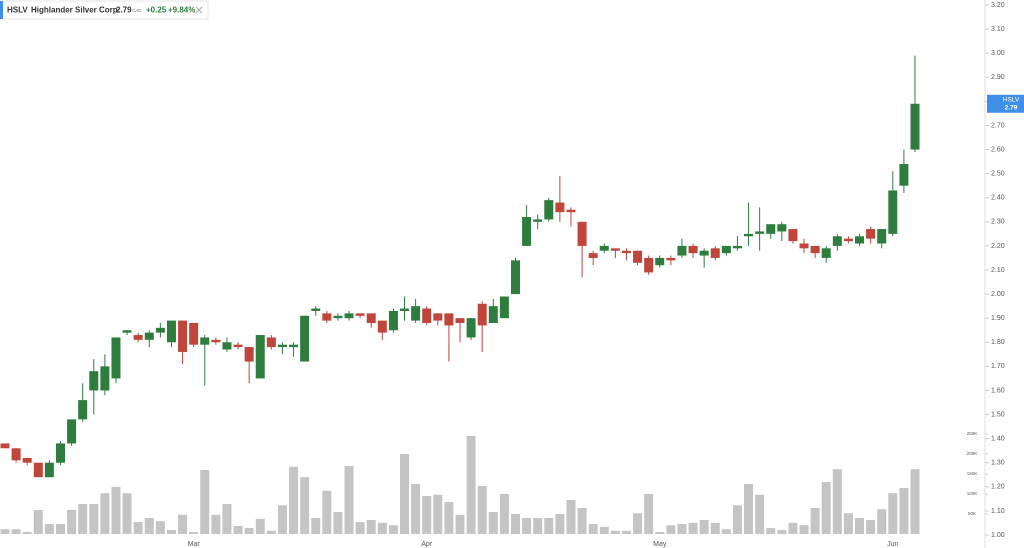 This screenshot has height=548, width=1024. What do you see at coordinates (998, 294) in the screenshot?
I see `y-tick-label: 2.00` at bounding box center [998, 294].